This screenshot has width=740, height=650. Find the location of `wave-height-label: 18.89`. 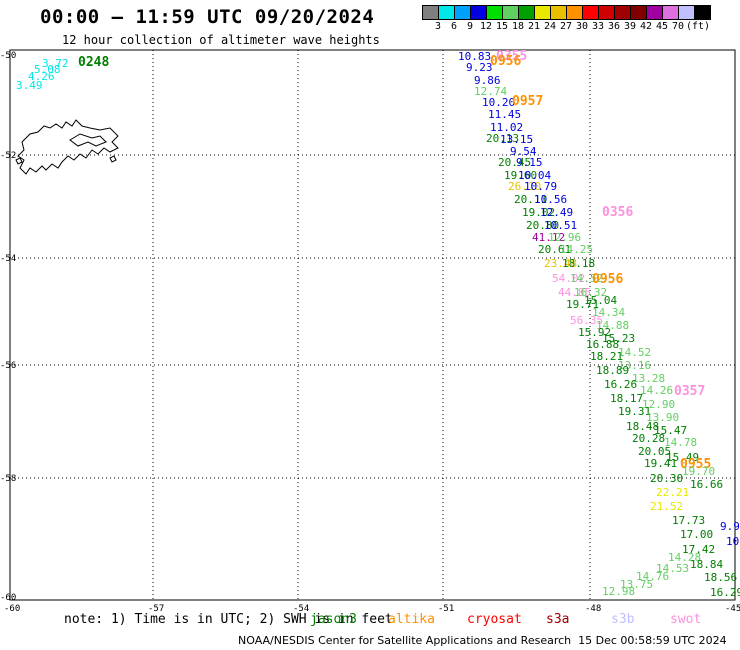

wave-height-label: 18.89 is located at coordinates (612, 370).